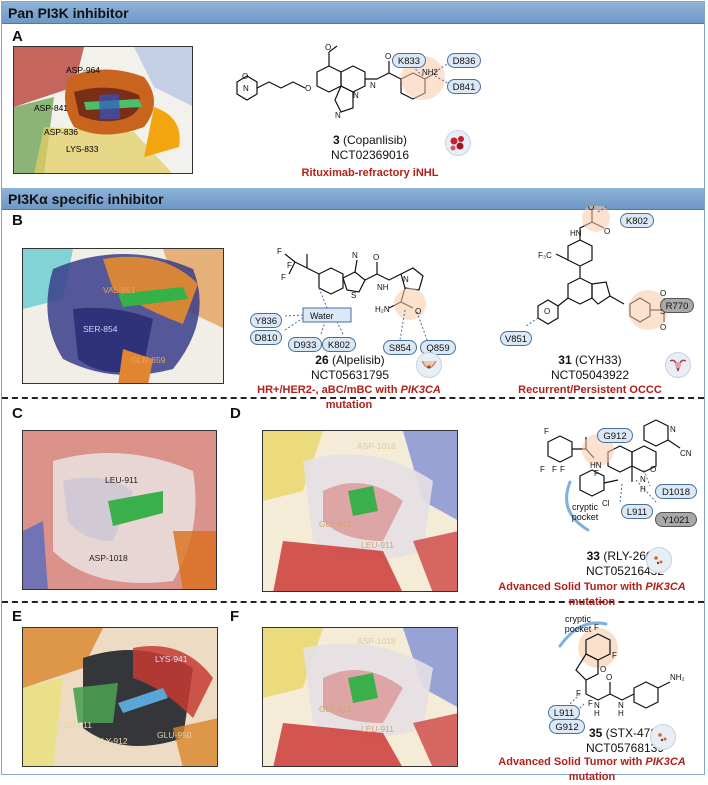 This screenshot has width=708, height=785. Describe the element at coordinates (235, 413) in the screenshot. I see `panel-label-d: D` at that location.